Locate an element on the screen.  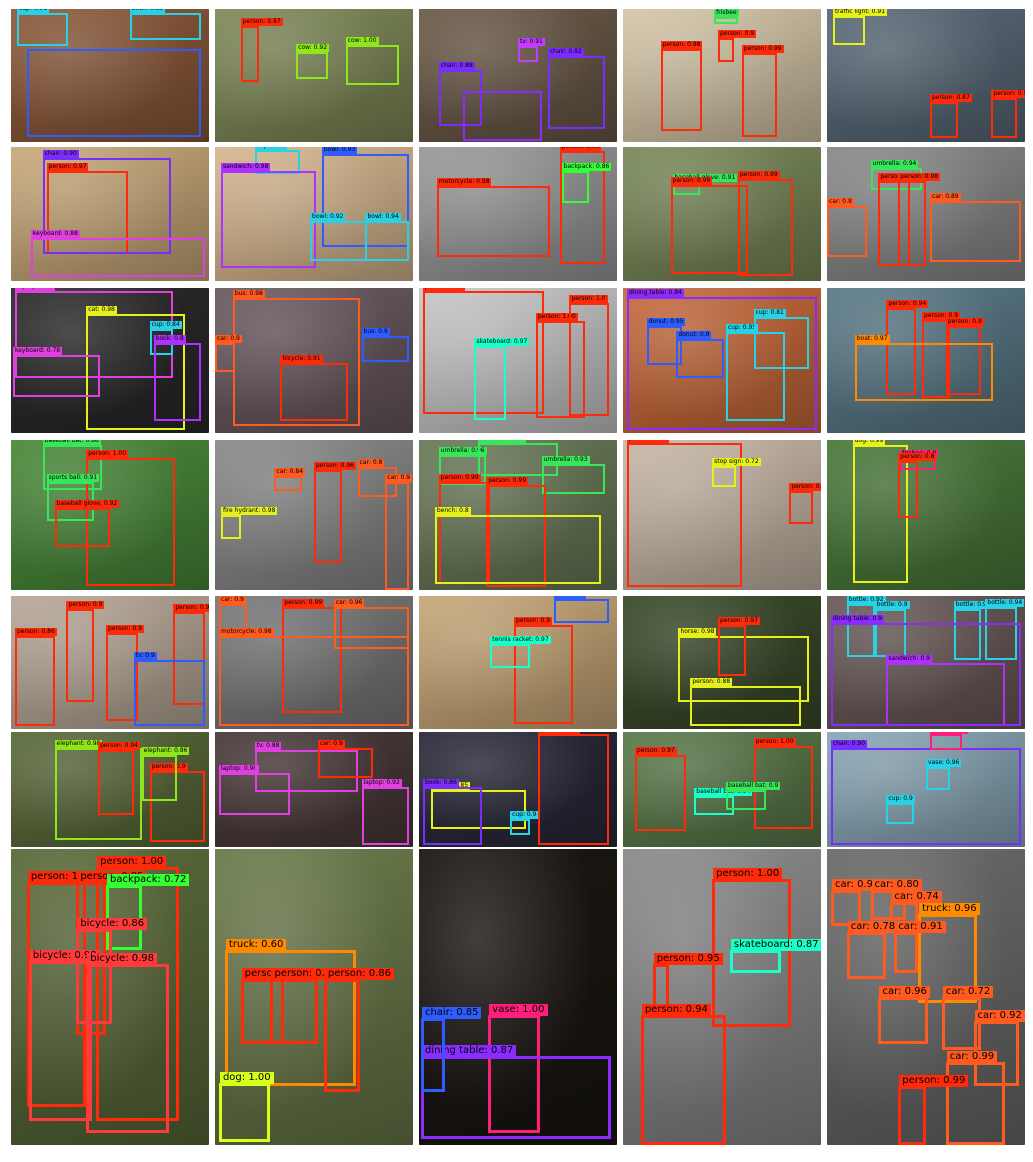
detection-label: car: 0.91 is located at coordinates (920, 926).